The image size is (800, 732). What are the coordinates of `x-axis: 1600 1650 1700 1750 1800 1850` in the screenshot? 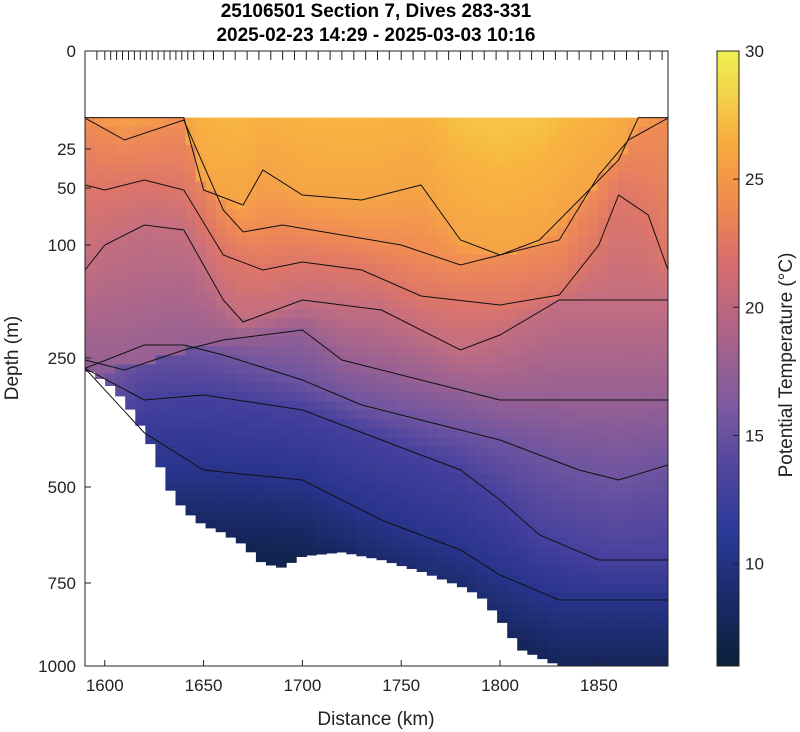 It's located at (352, 677).